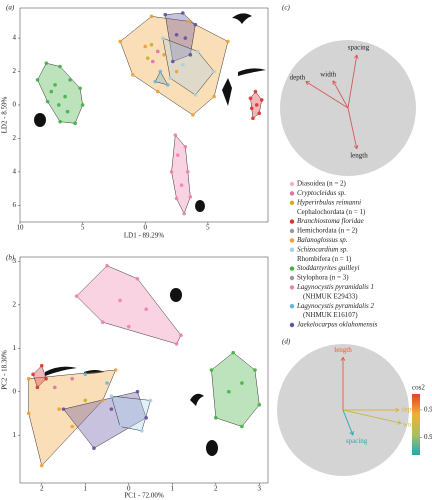 The height and width of the screenshot is (500, 432). Describe the element at coordinates (298, 77) in the screenshot. I see `variable-label: depth` at that location.